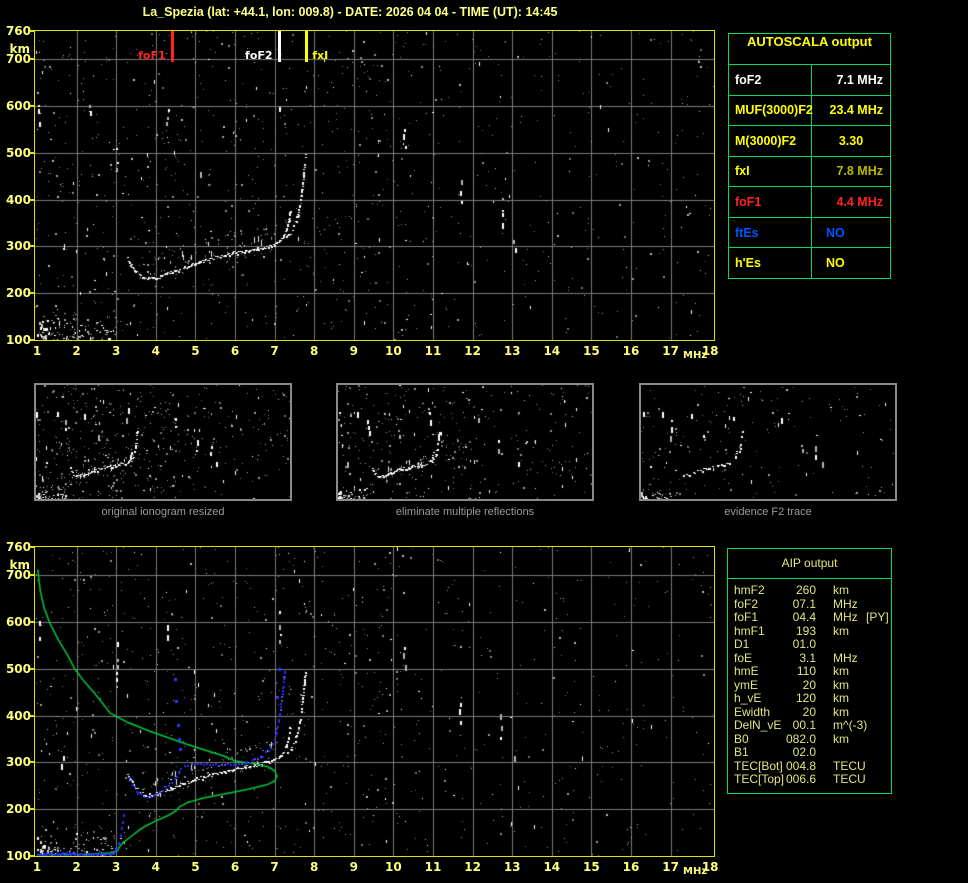  I want to click on bottom-xtick-12: 12, so click(472, 867).